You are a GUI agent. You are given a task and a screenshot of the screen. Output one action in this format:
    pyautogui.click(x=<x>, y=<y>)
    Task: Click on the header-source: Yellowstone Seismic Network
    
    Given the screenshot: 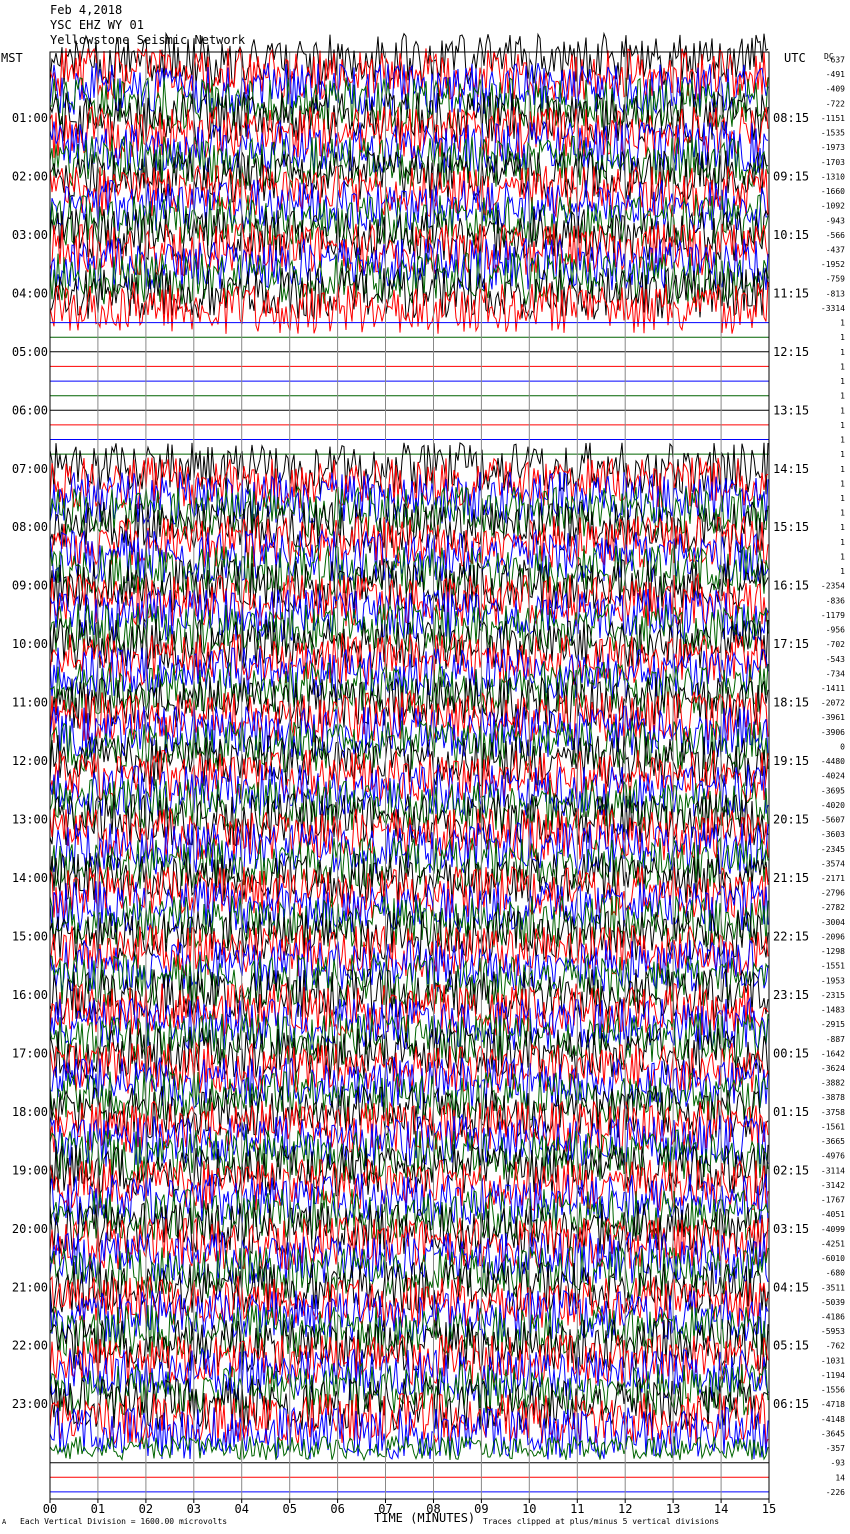 What is the action you would take?
    pyautogui.click(x=148, y=40)
    